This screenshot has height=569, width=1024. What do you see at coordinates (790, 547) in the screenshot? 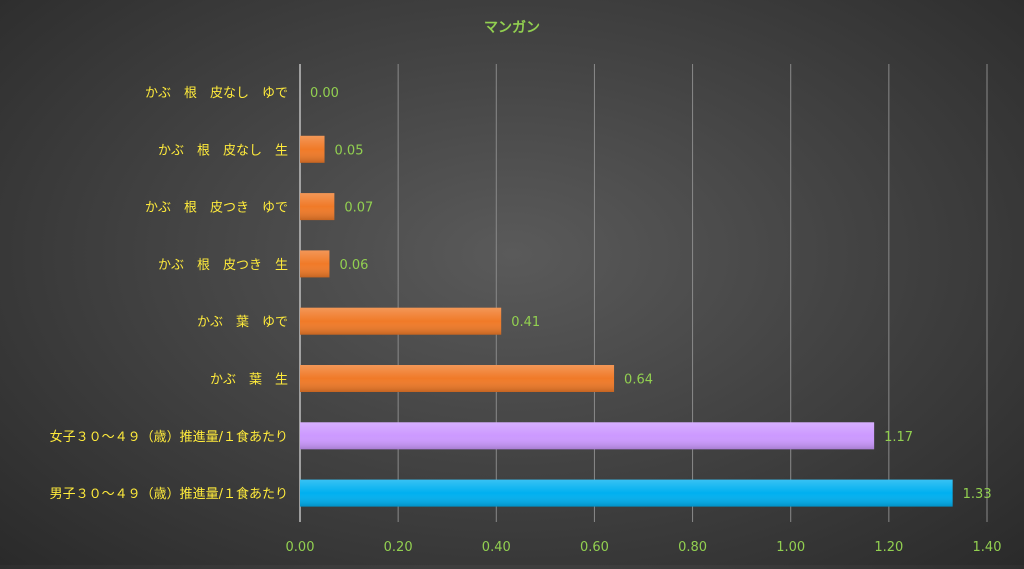
I see `x-tick-label: 1.00` at bounding box center [790, 547].